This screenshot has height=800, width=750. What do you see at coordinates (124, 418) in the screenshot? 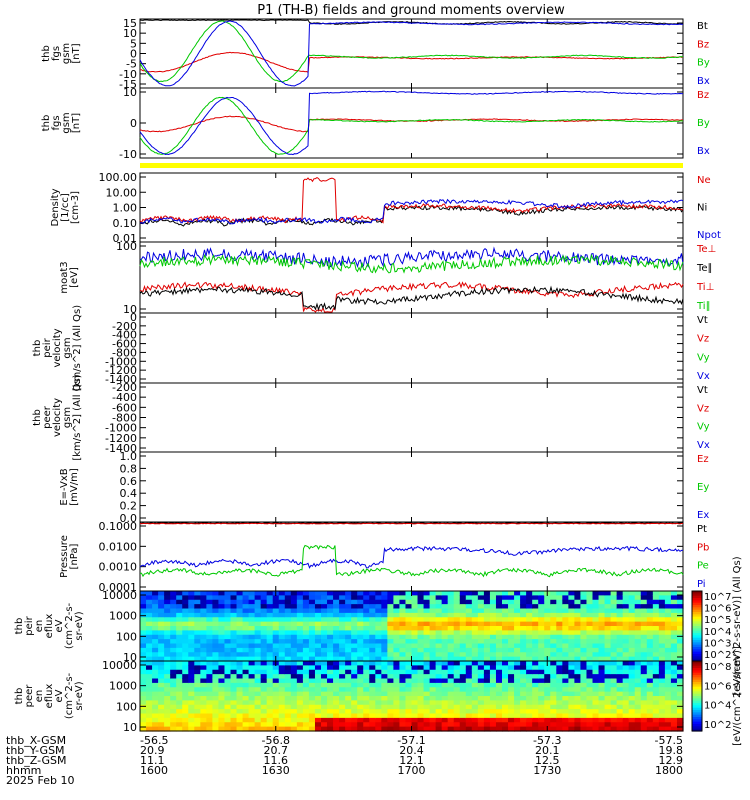
I see `y-tick-label: -800` at bounding box center [124, 418].